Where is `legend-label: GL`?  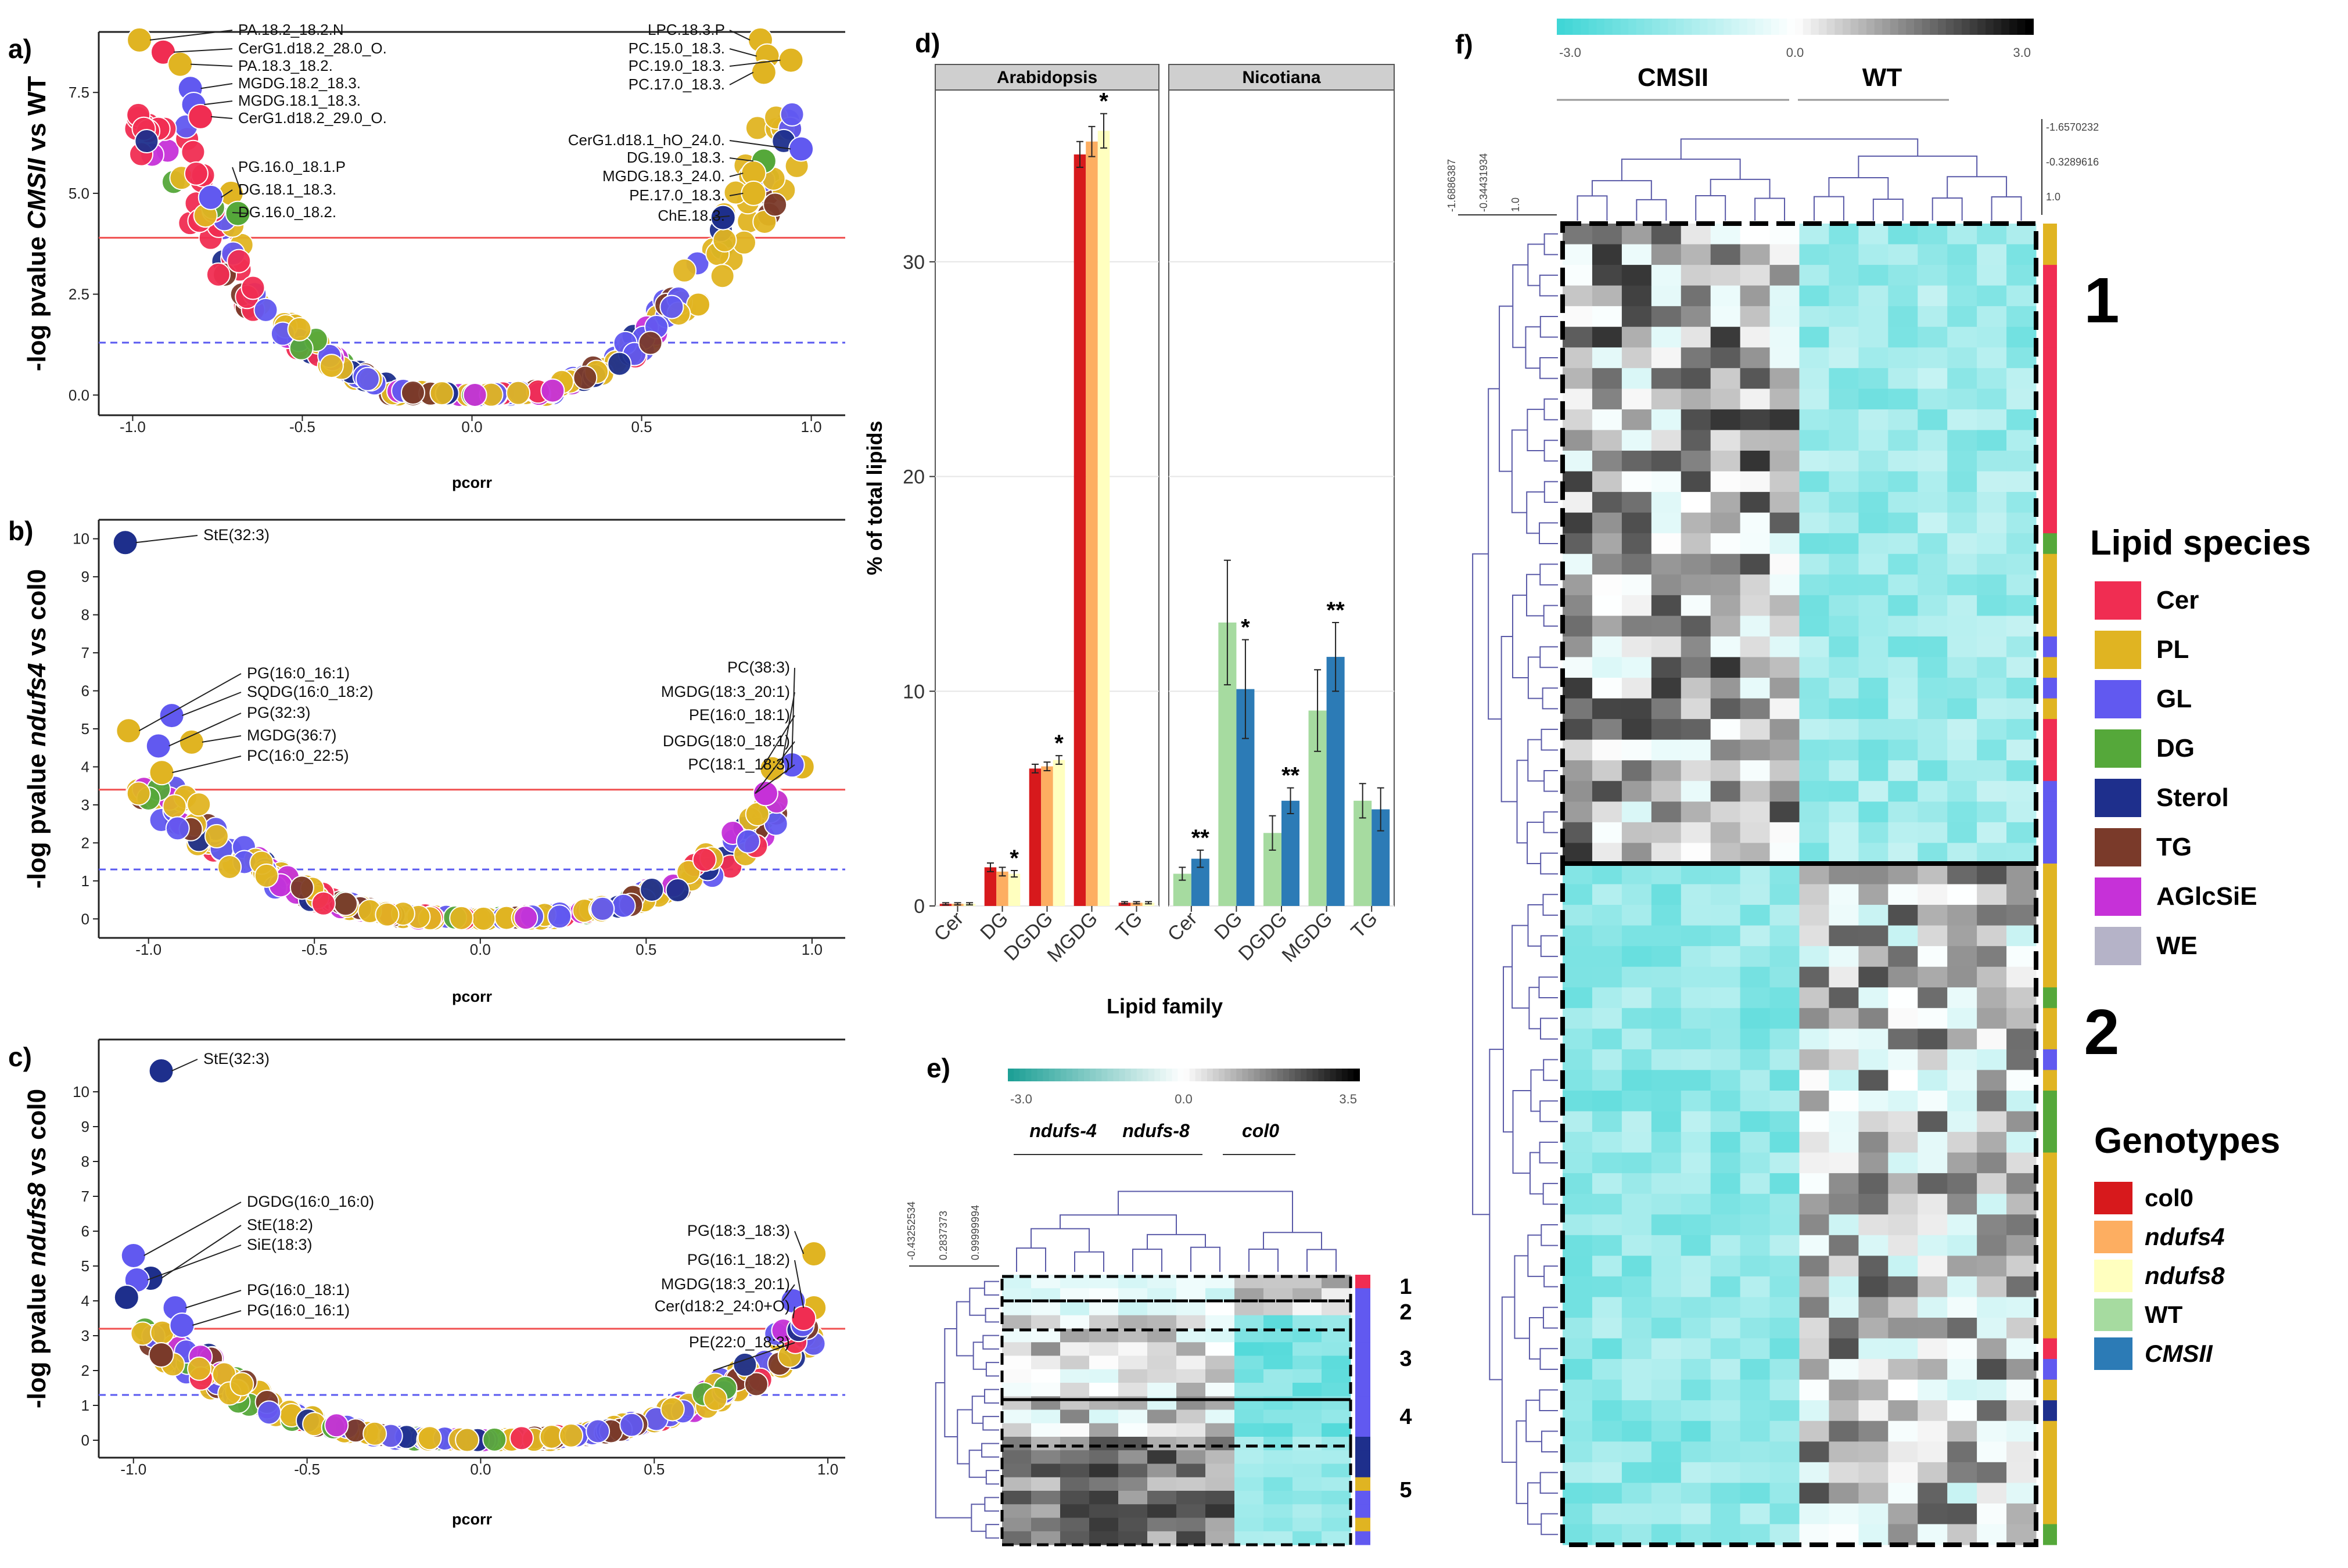 legend-label: GL is located at coordinates (2174, 699).